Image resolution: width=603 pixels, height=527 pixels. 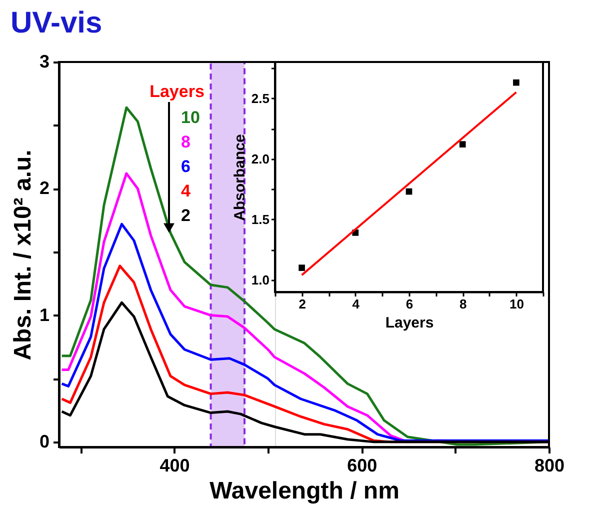 What do you see at coordinates (185, 166) in the screenshot?
I see `text: 6` at bounding box center [185, 166].